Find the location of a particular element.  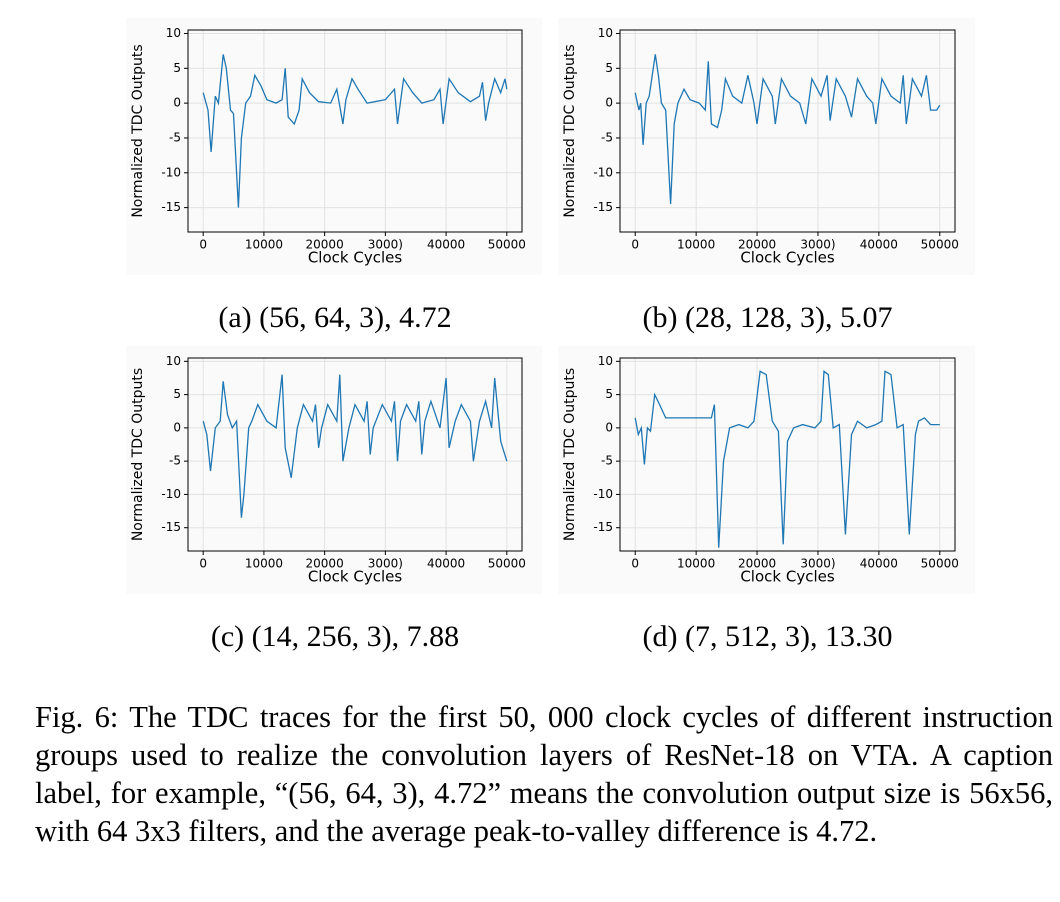

subcaption: (c) (14, 256, 3), 7.88 is located at coordinates (335, 636).